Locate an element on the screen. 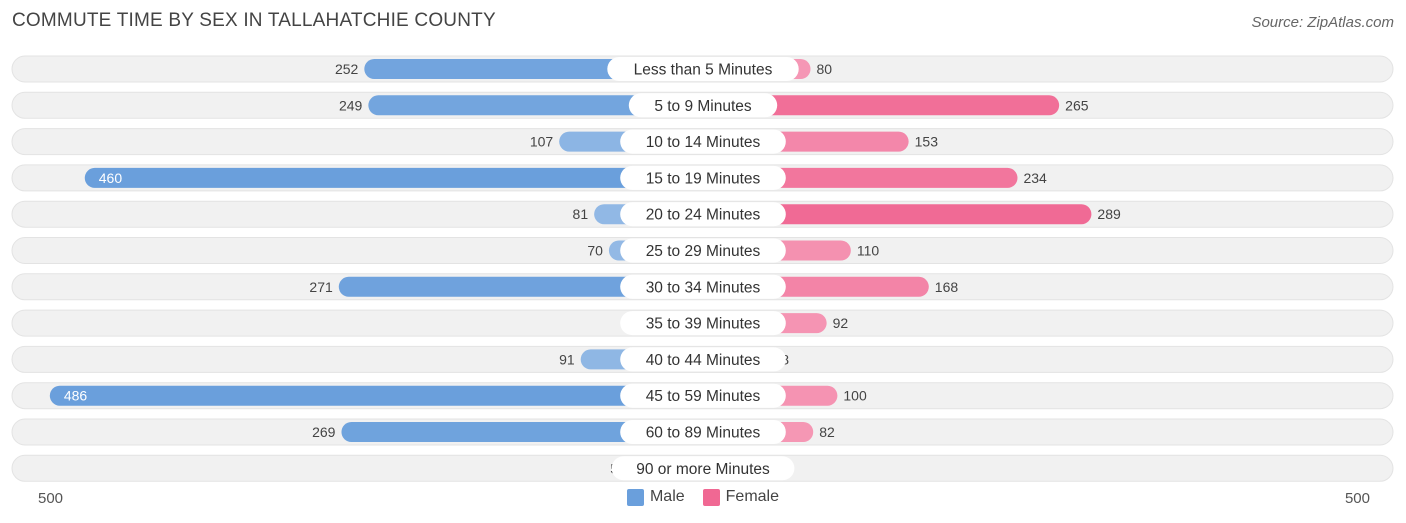  female-value-label: 289 is located at coordinates (1109, 214).